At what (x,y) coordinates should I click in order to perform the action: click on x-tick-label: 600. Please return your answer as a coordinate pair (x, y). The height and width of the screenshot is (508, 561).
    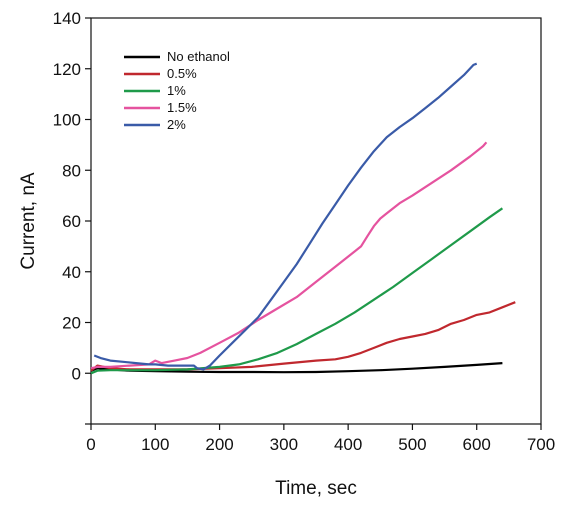
    Looking at the image, I should click on (477, 444).